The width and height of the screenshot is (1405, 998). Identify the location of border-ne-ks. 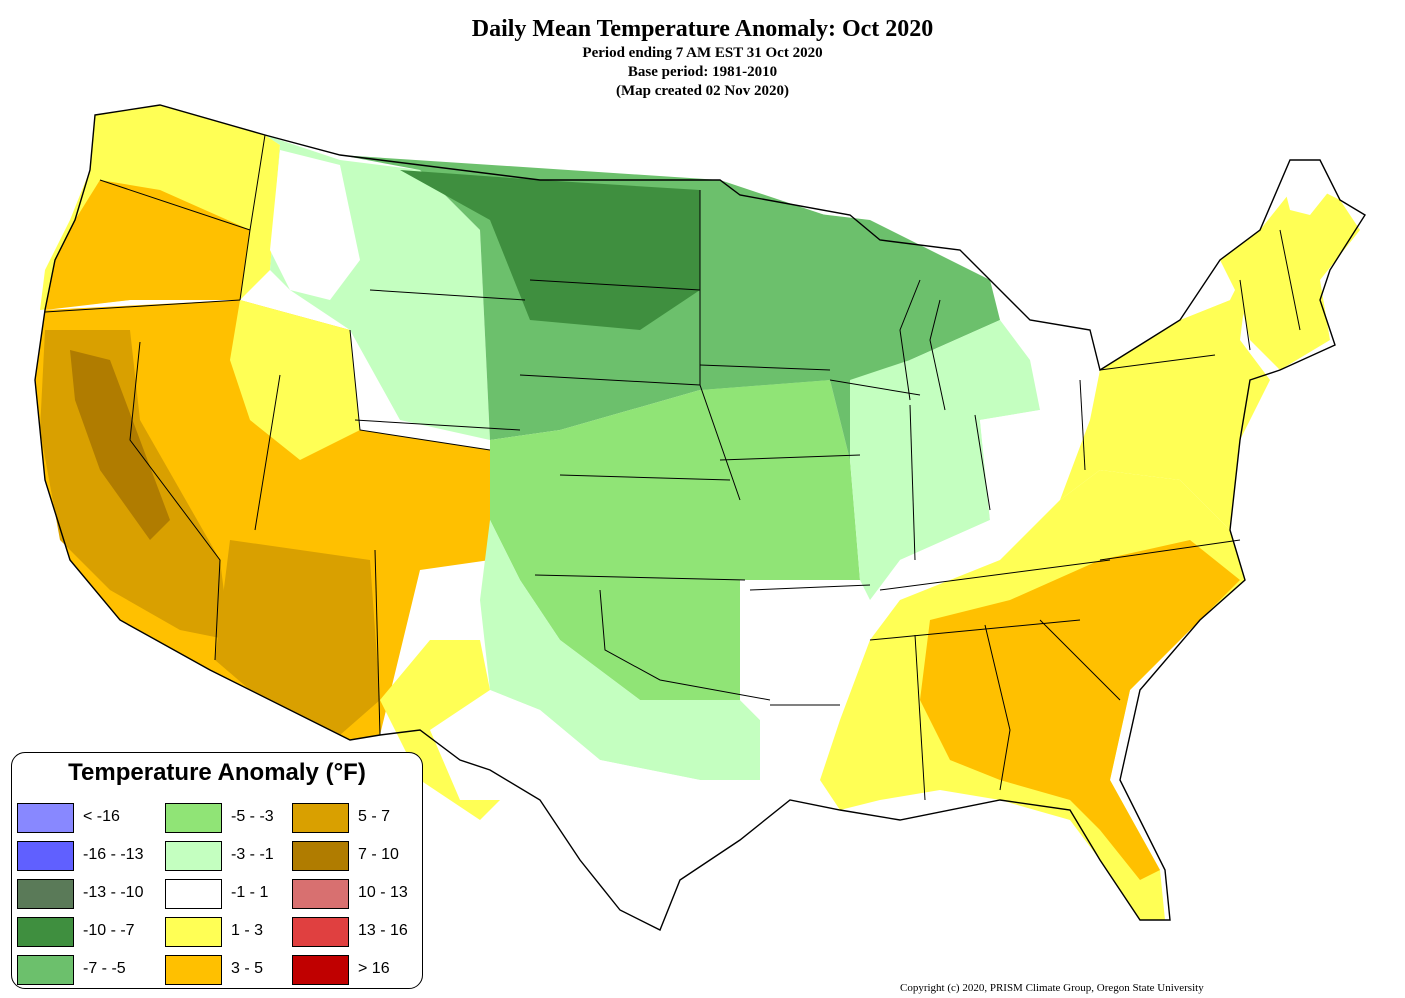
(645, 477).